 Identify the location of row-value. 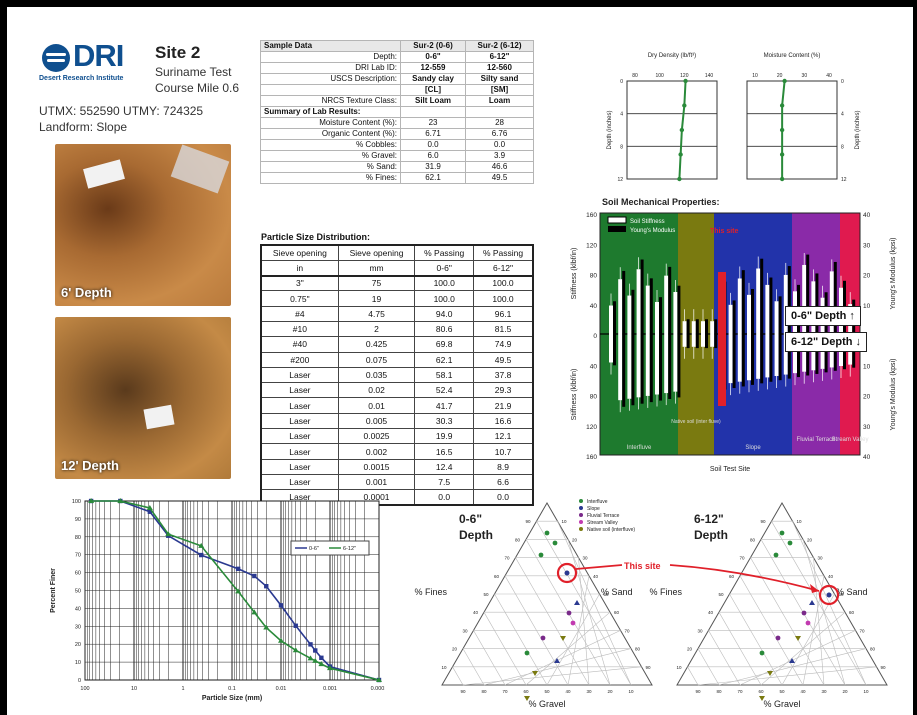
(433, 112).